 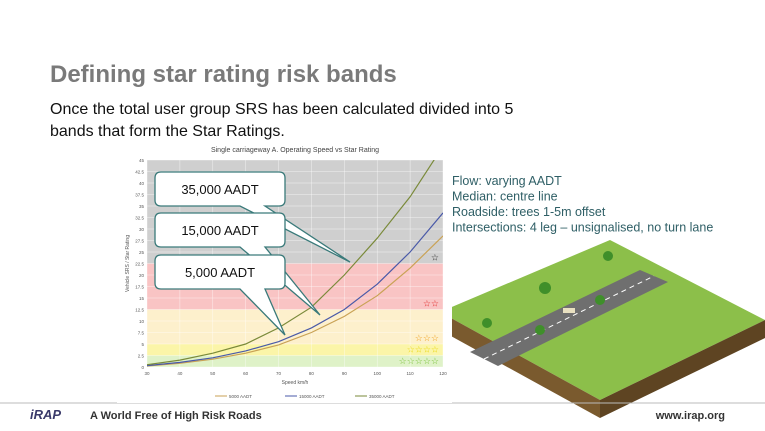 I want to click on y-tick-label: 45, so click(x=142, y=160).